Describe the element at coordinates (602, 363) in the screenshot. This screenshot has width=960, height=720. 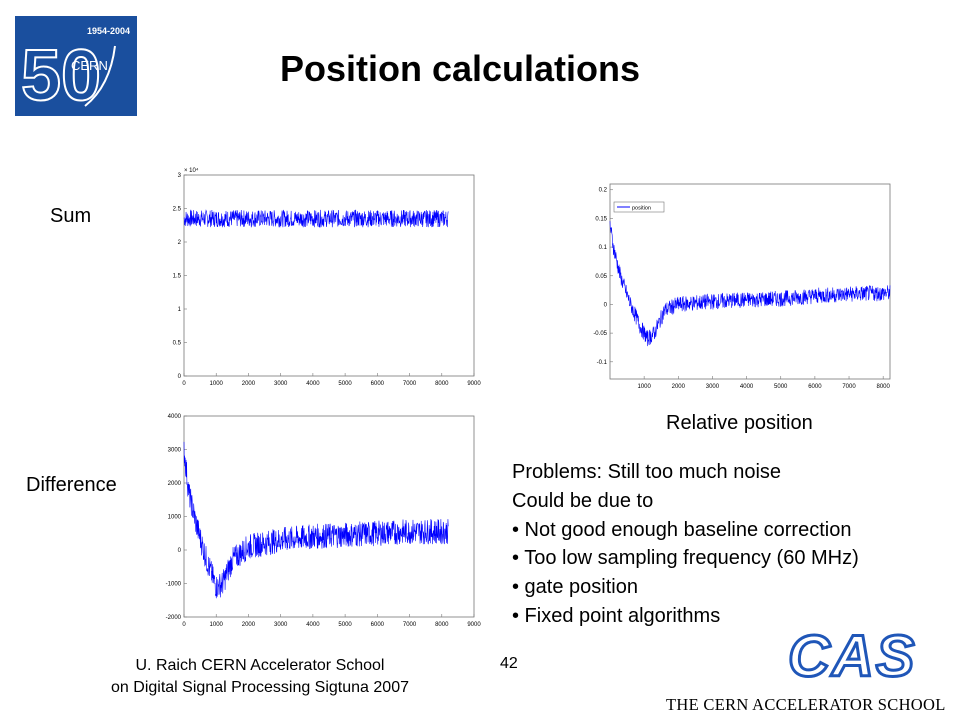
I see `relative-position-y-tick-label: -0.1` at that location.